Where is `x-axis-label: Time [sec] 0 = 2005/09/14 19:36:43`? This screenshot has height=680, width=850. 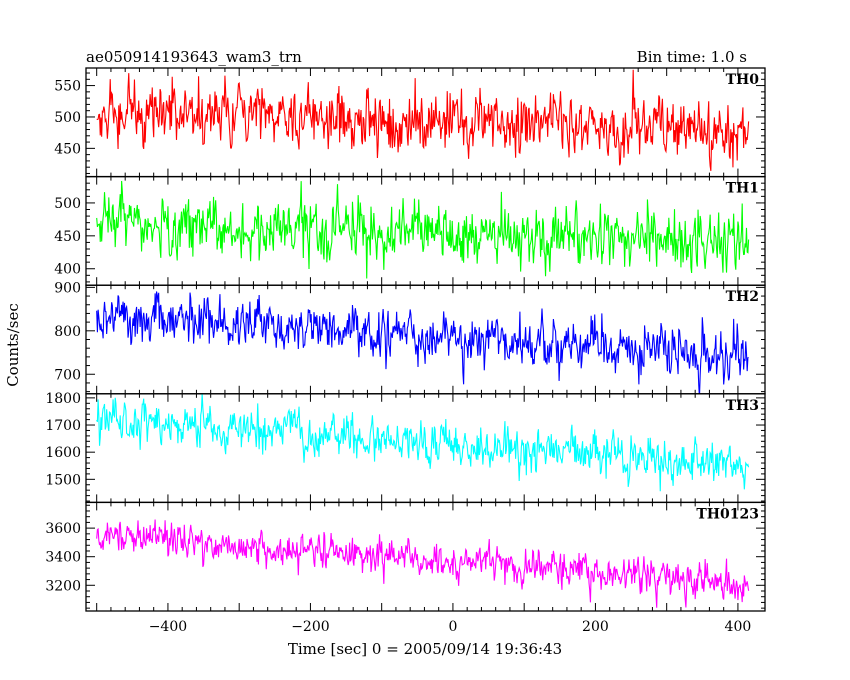
x-axis-label: Time [sec] 0 = 2005/09/14 19:36:43 is located at coordinates (425, 649).